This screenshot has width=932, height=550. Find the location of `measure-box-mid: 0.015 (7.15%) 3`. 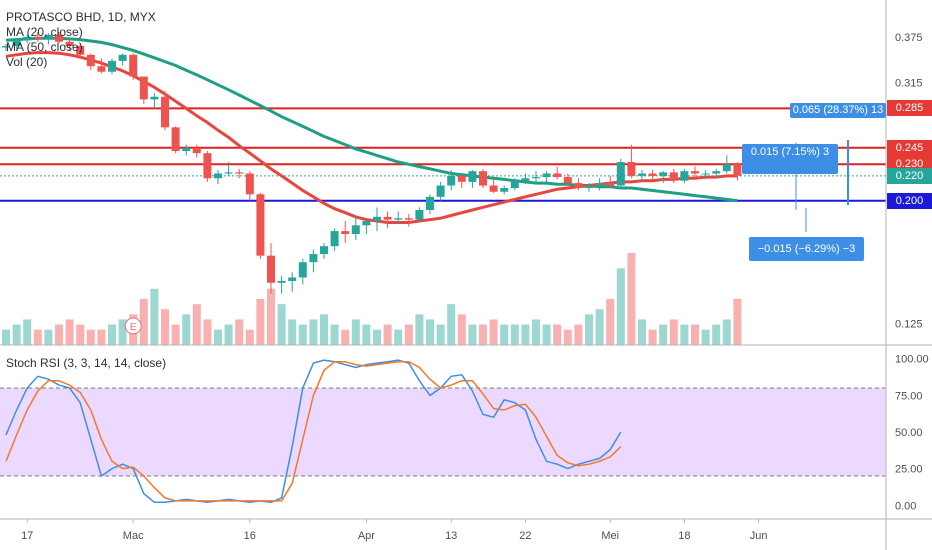

measure-box-mid: 0.015 (7.15%) 3 is located at coordinates (790, 159).